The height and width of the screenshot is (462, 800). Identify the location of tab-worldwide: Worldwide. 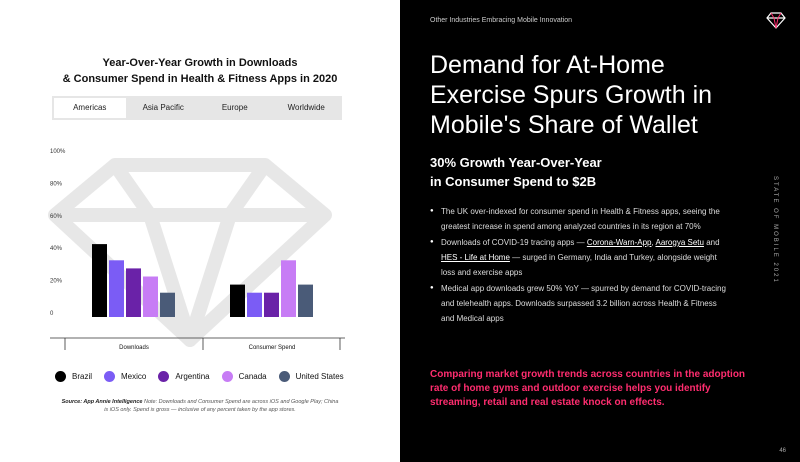
(306, 107).